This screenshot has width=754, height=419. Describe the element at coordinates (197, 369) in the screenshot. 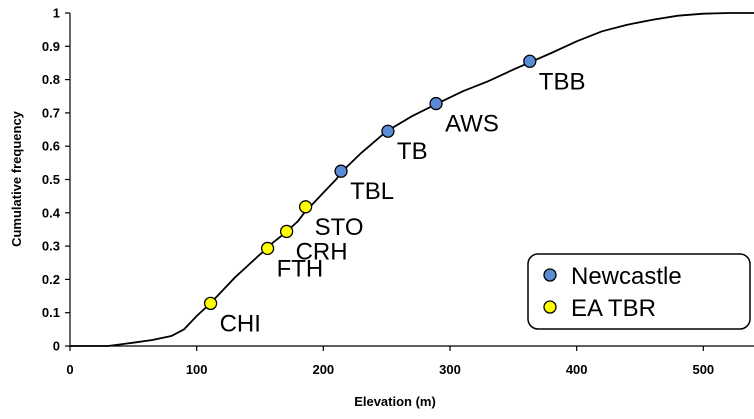

I see `x-tick-label: 100` at that location.